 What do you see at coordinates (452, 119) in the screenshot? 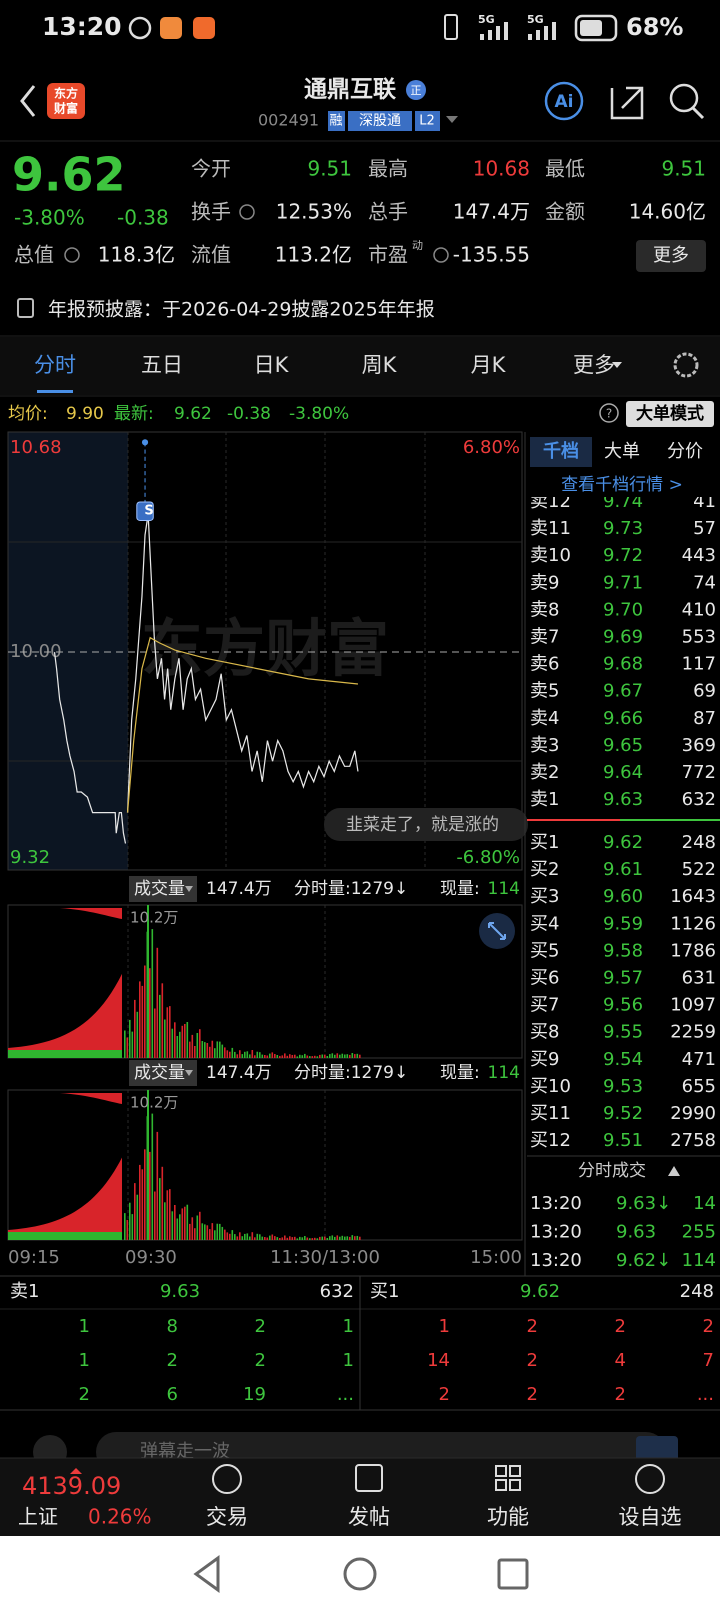
I see `dropdown-arrow` at bounding box center [452, 119].